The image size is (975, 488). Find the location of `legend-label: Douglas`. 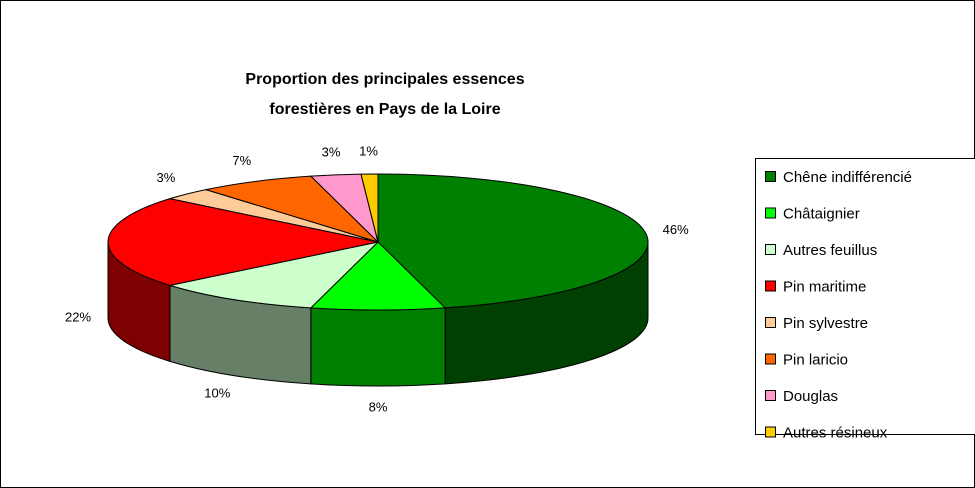

legend-label: Douglas is located at coordinates (810, 396).